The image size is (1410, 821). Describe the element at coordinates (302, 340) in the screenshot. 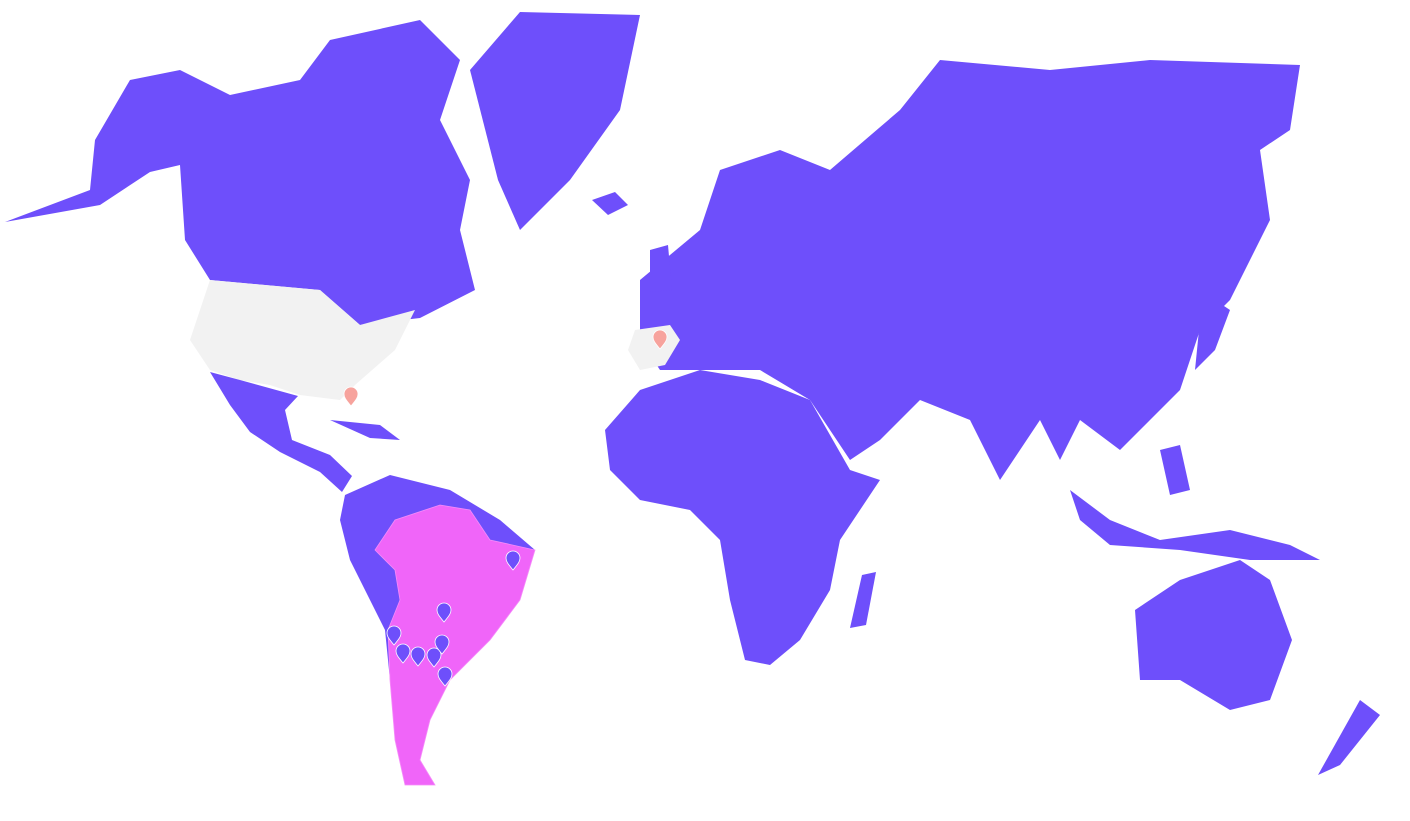

I see `united-states` at that location.